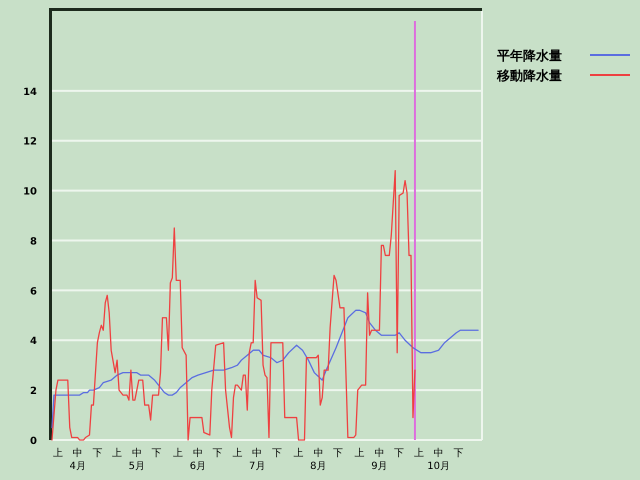  I want to click on x-tick-label: 中 5月, so click(137, 459).